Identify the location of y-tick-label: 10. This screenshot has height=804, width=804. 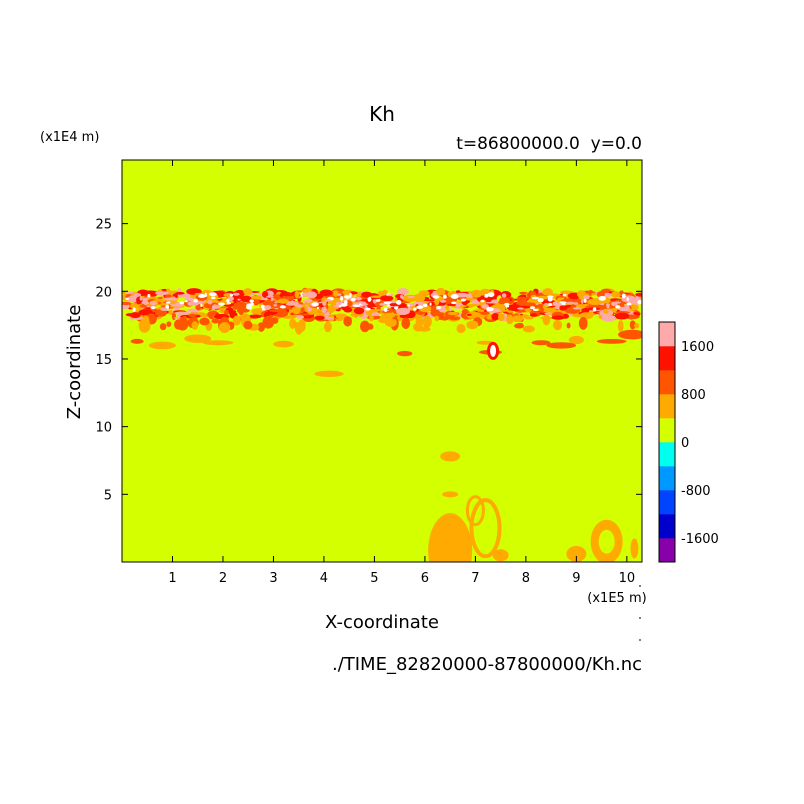
(103, 428).